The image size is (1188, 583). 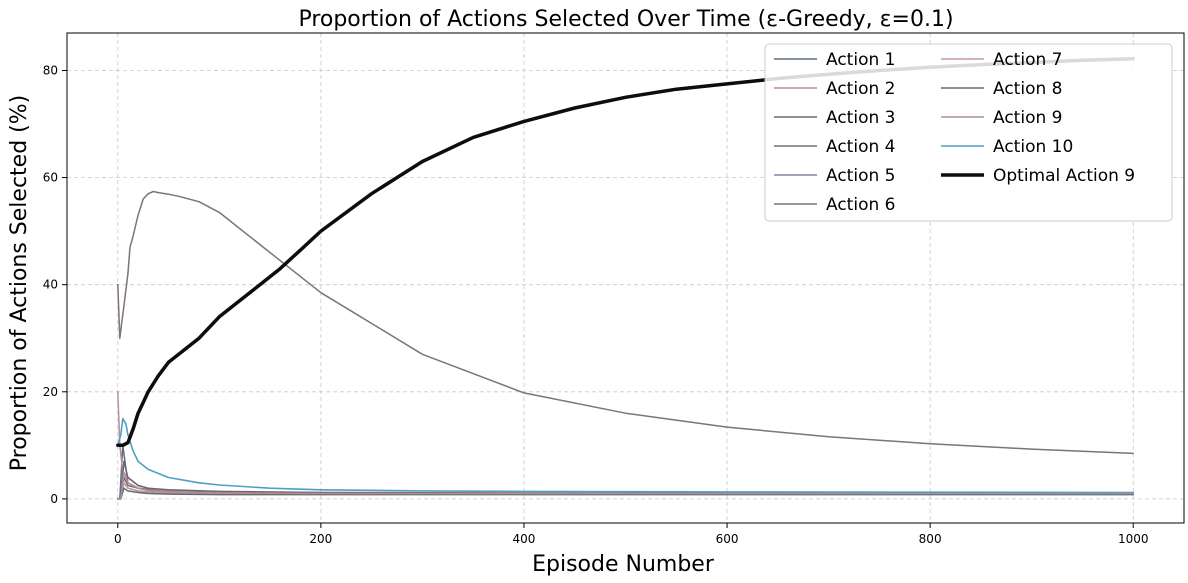 What do you see at coordinates (50, 285) in the screenshot?
I see `y-tick-label: 40` at bounding box center [50, 285].